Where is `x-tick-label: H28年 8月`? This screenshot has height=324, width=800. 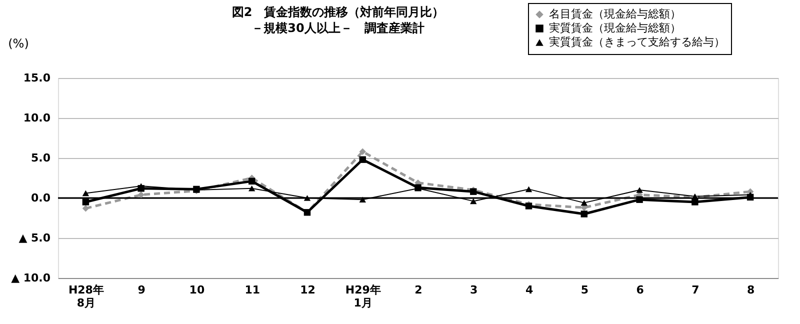 x-tick-label: H28年 8月 is located at coordinates (86, 297).